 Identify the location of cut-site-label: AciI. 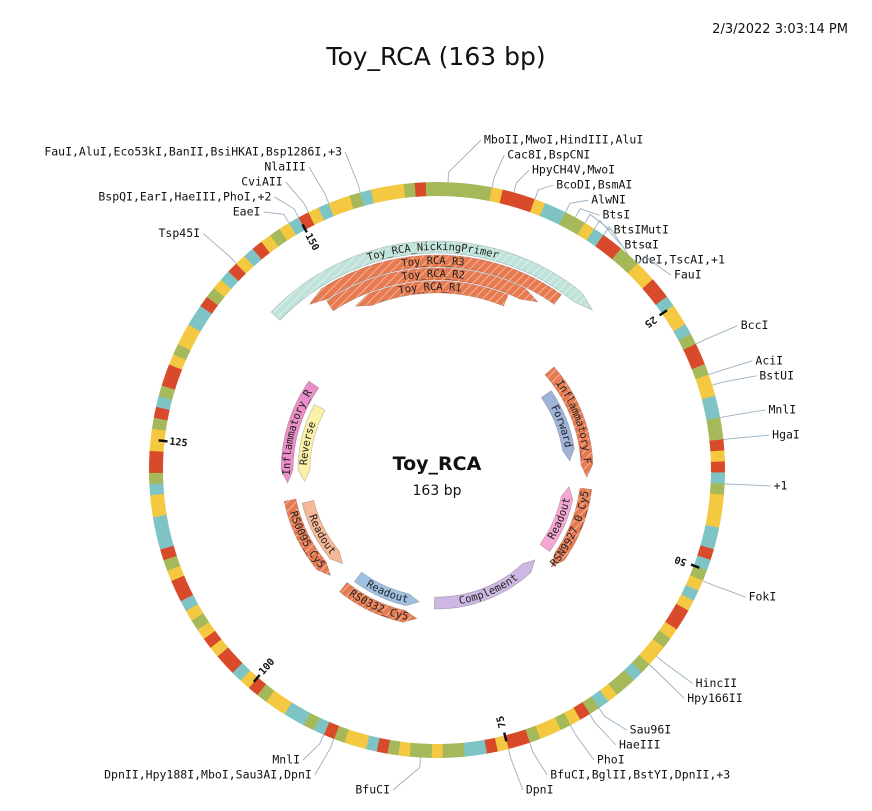
(769, 360).